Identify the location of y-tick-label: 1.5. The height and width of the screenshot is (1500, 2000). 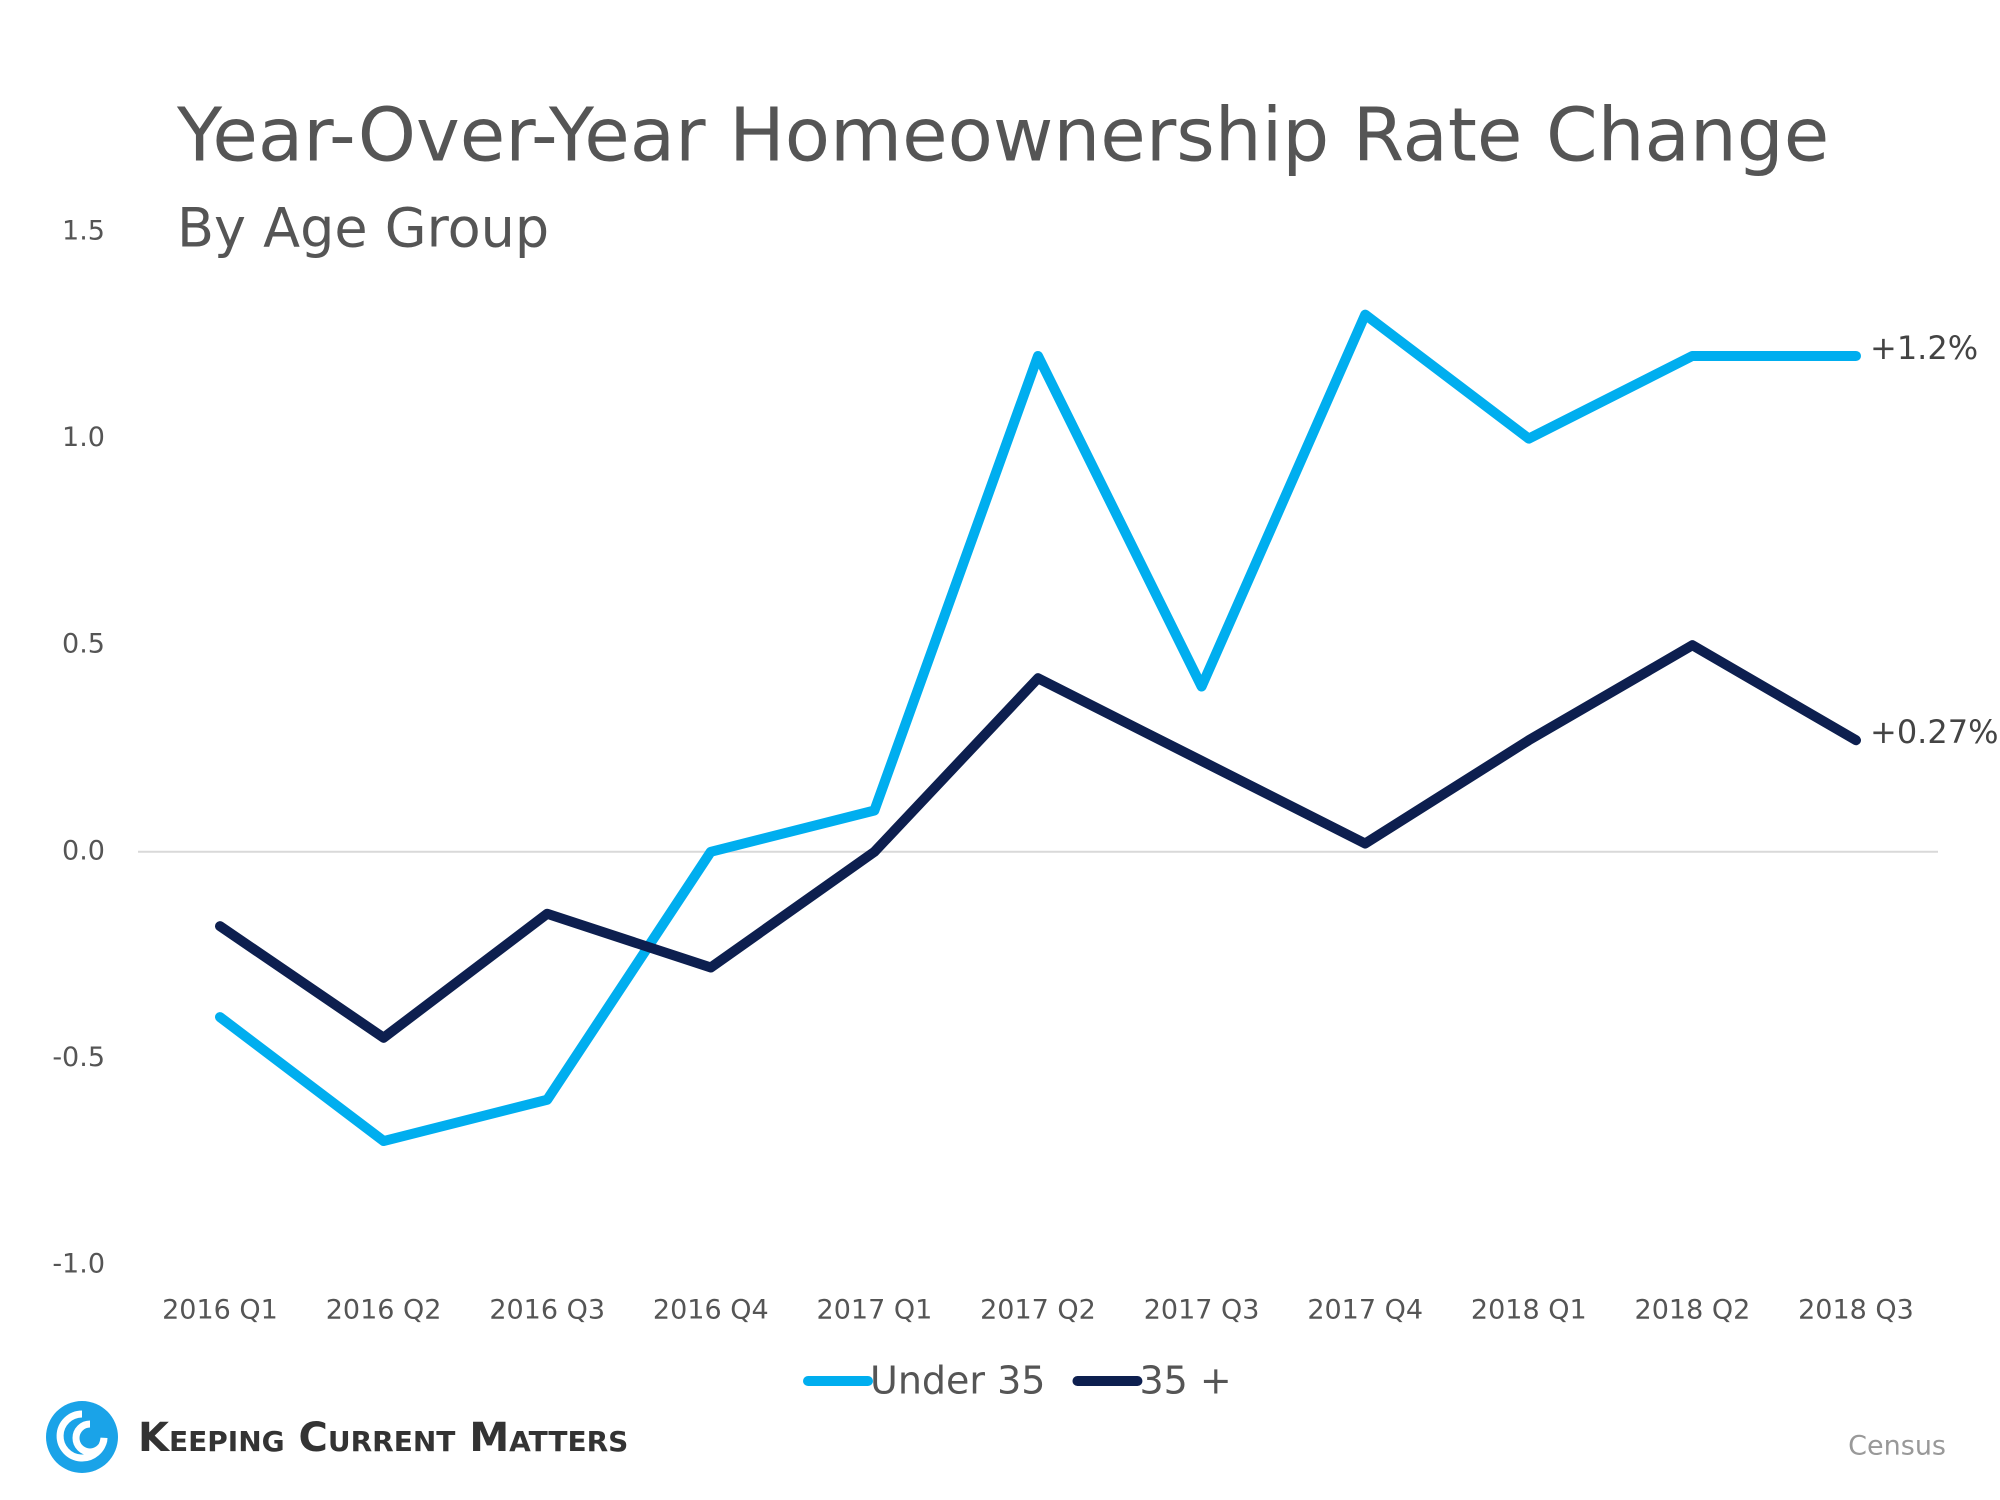
(83, 231).